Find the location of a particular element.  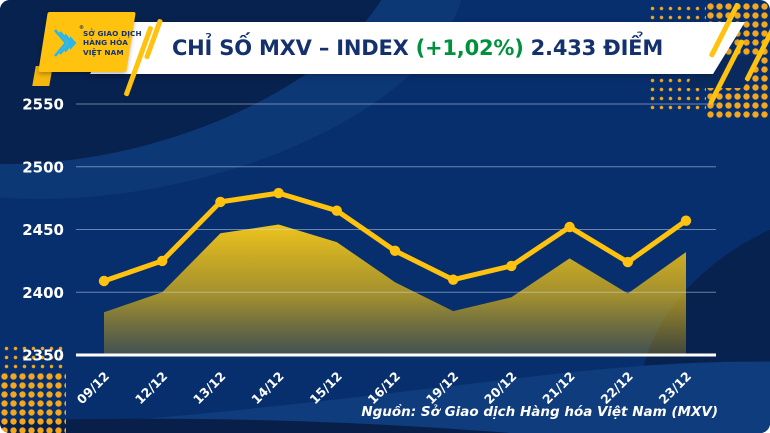

bottomright-dark-wave is located at coordinates (704, 318).